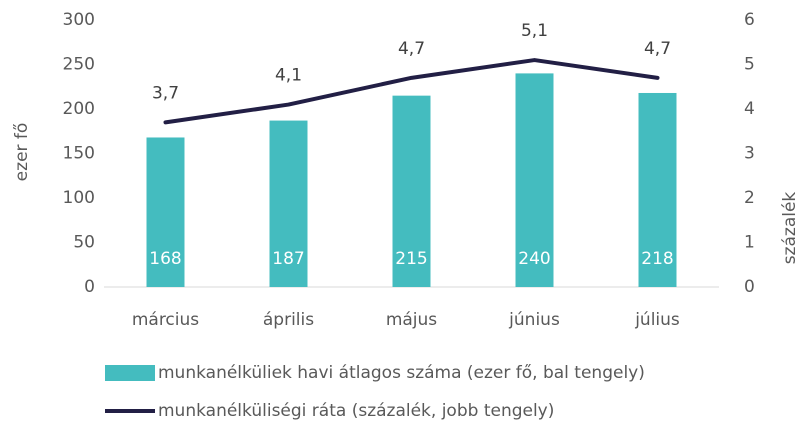 This screenshot has height=426, width=807. I want to click on y2-tick-label: 0, so click(749, 287).